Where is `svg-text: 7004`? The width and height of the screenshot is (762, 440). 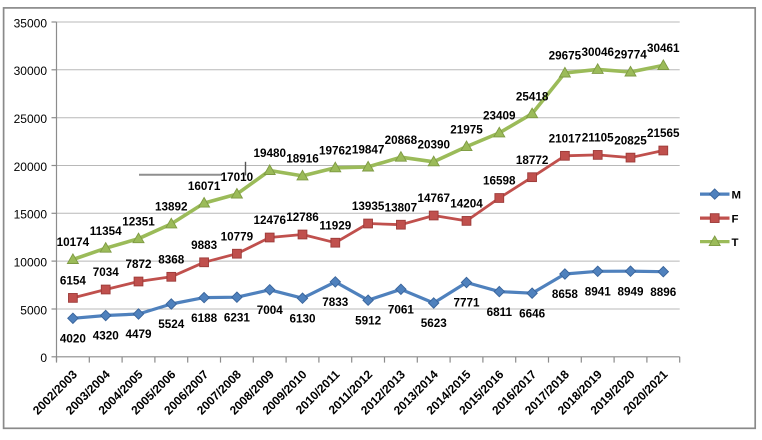 svg-text: 7004 is located at coordinates (270, 310).